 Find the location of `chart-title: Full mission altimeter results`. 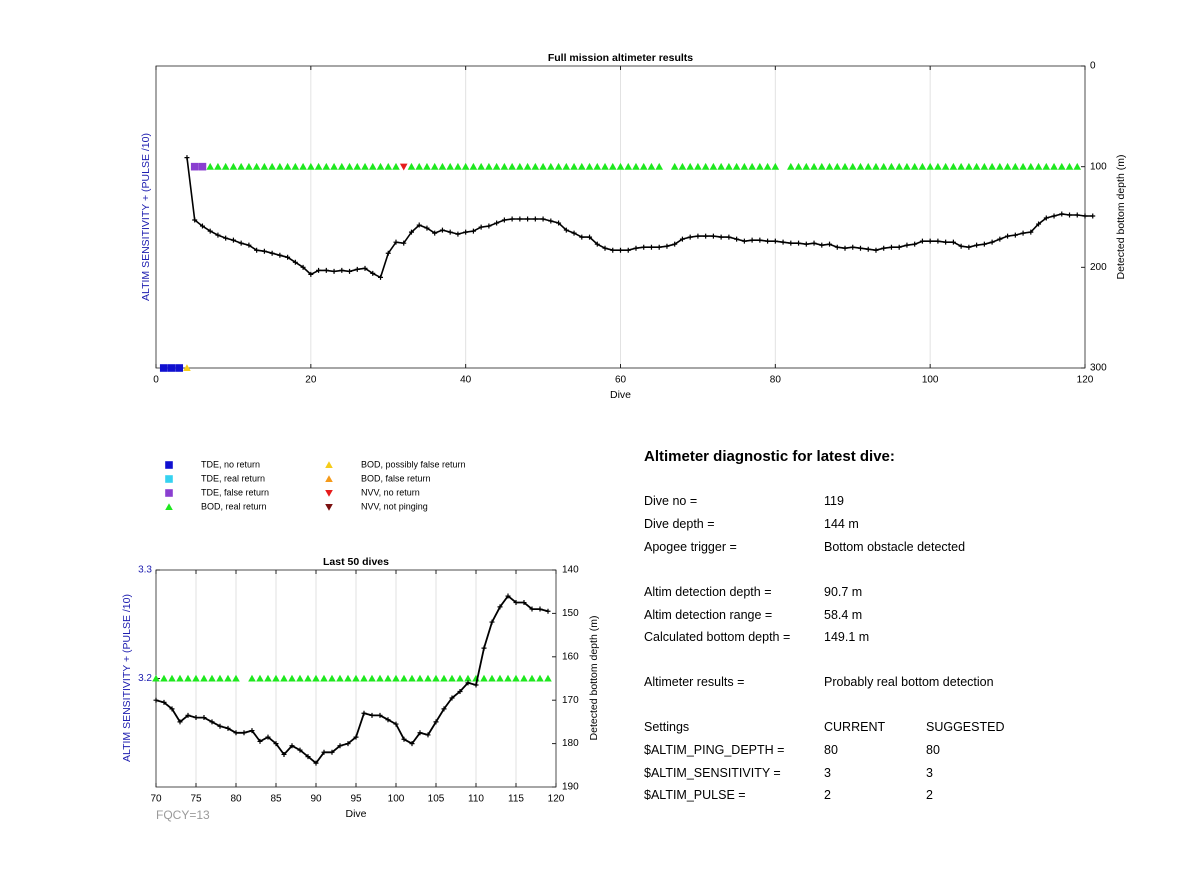

chart-title: Full mission altimeter results is located at coordinates (620, 58).